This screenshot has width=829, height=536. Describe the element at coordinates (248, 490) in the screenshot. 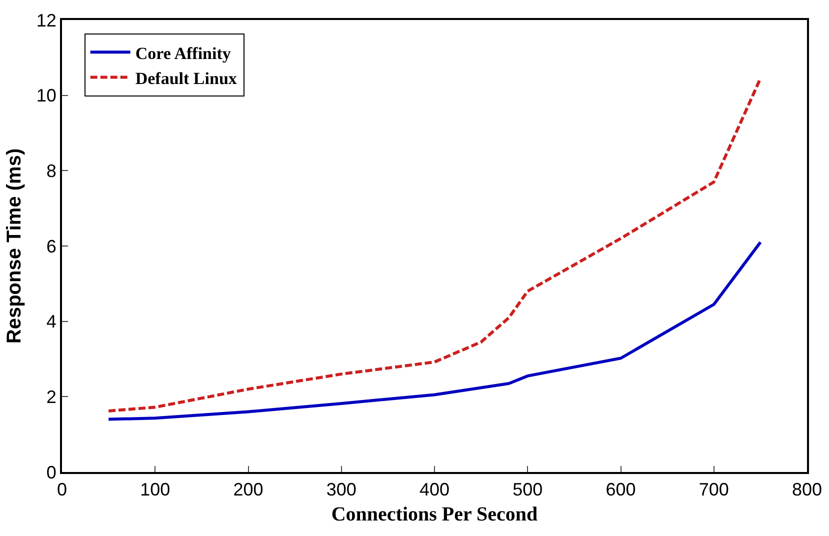

I see `x-tick-label: 200` at that location.